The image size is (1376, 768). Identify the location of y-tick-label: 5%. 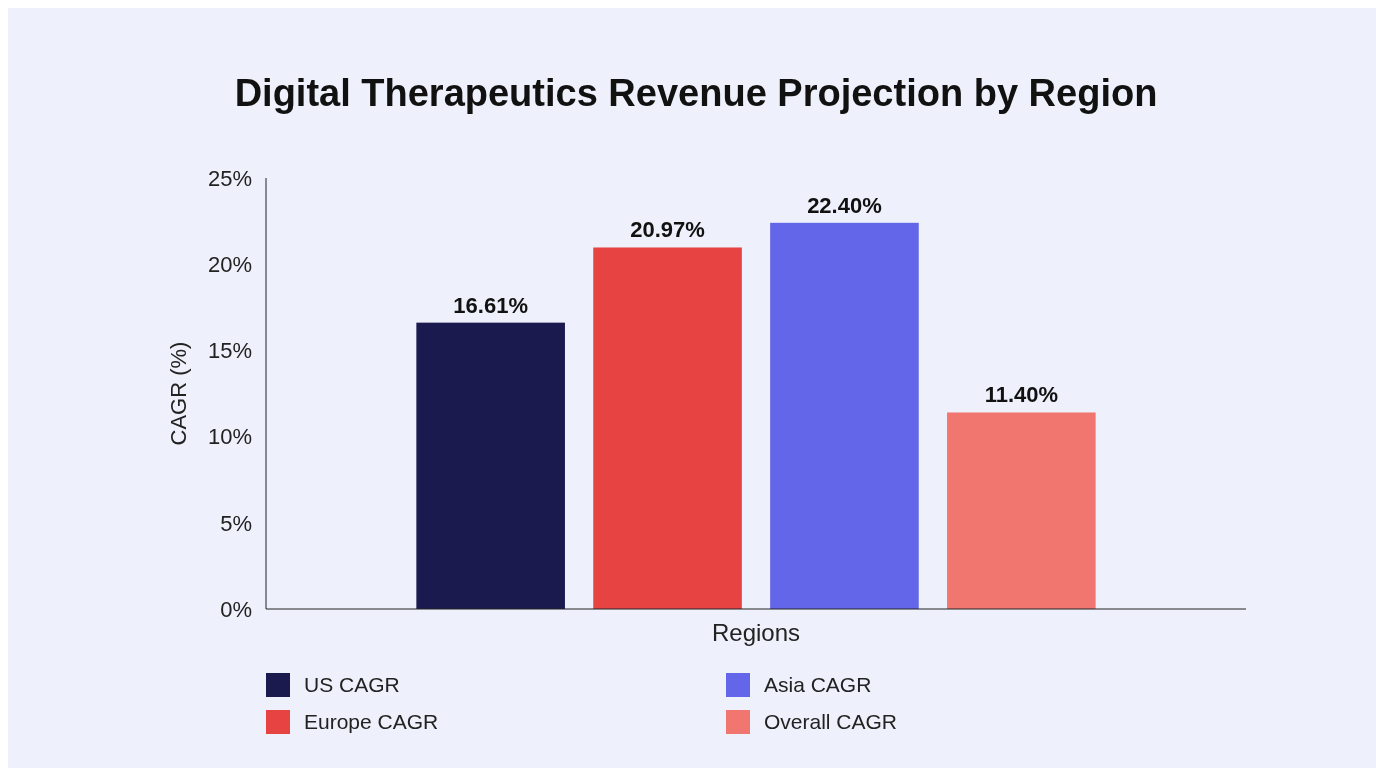
(236, 523).